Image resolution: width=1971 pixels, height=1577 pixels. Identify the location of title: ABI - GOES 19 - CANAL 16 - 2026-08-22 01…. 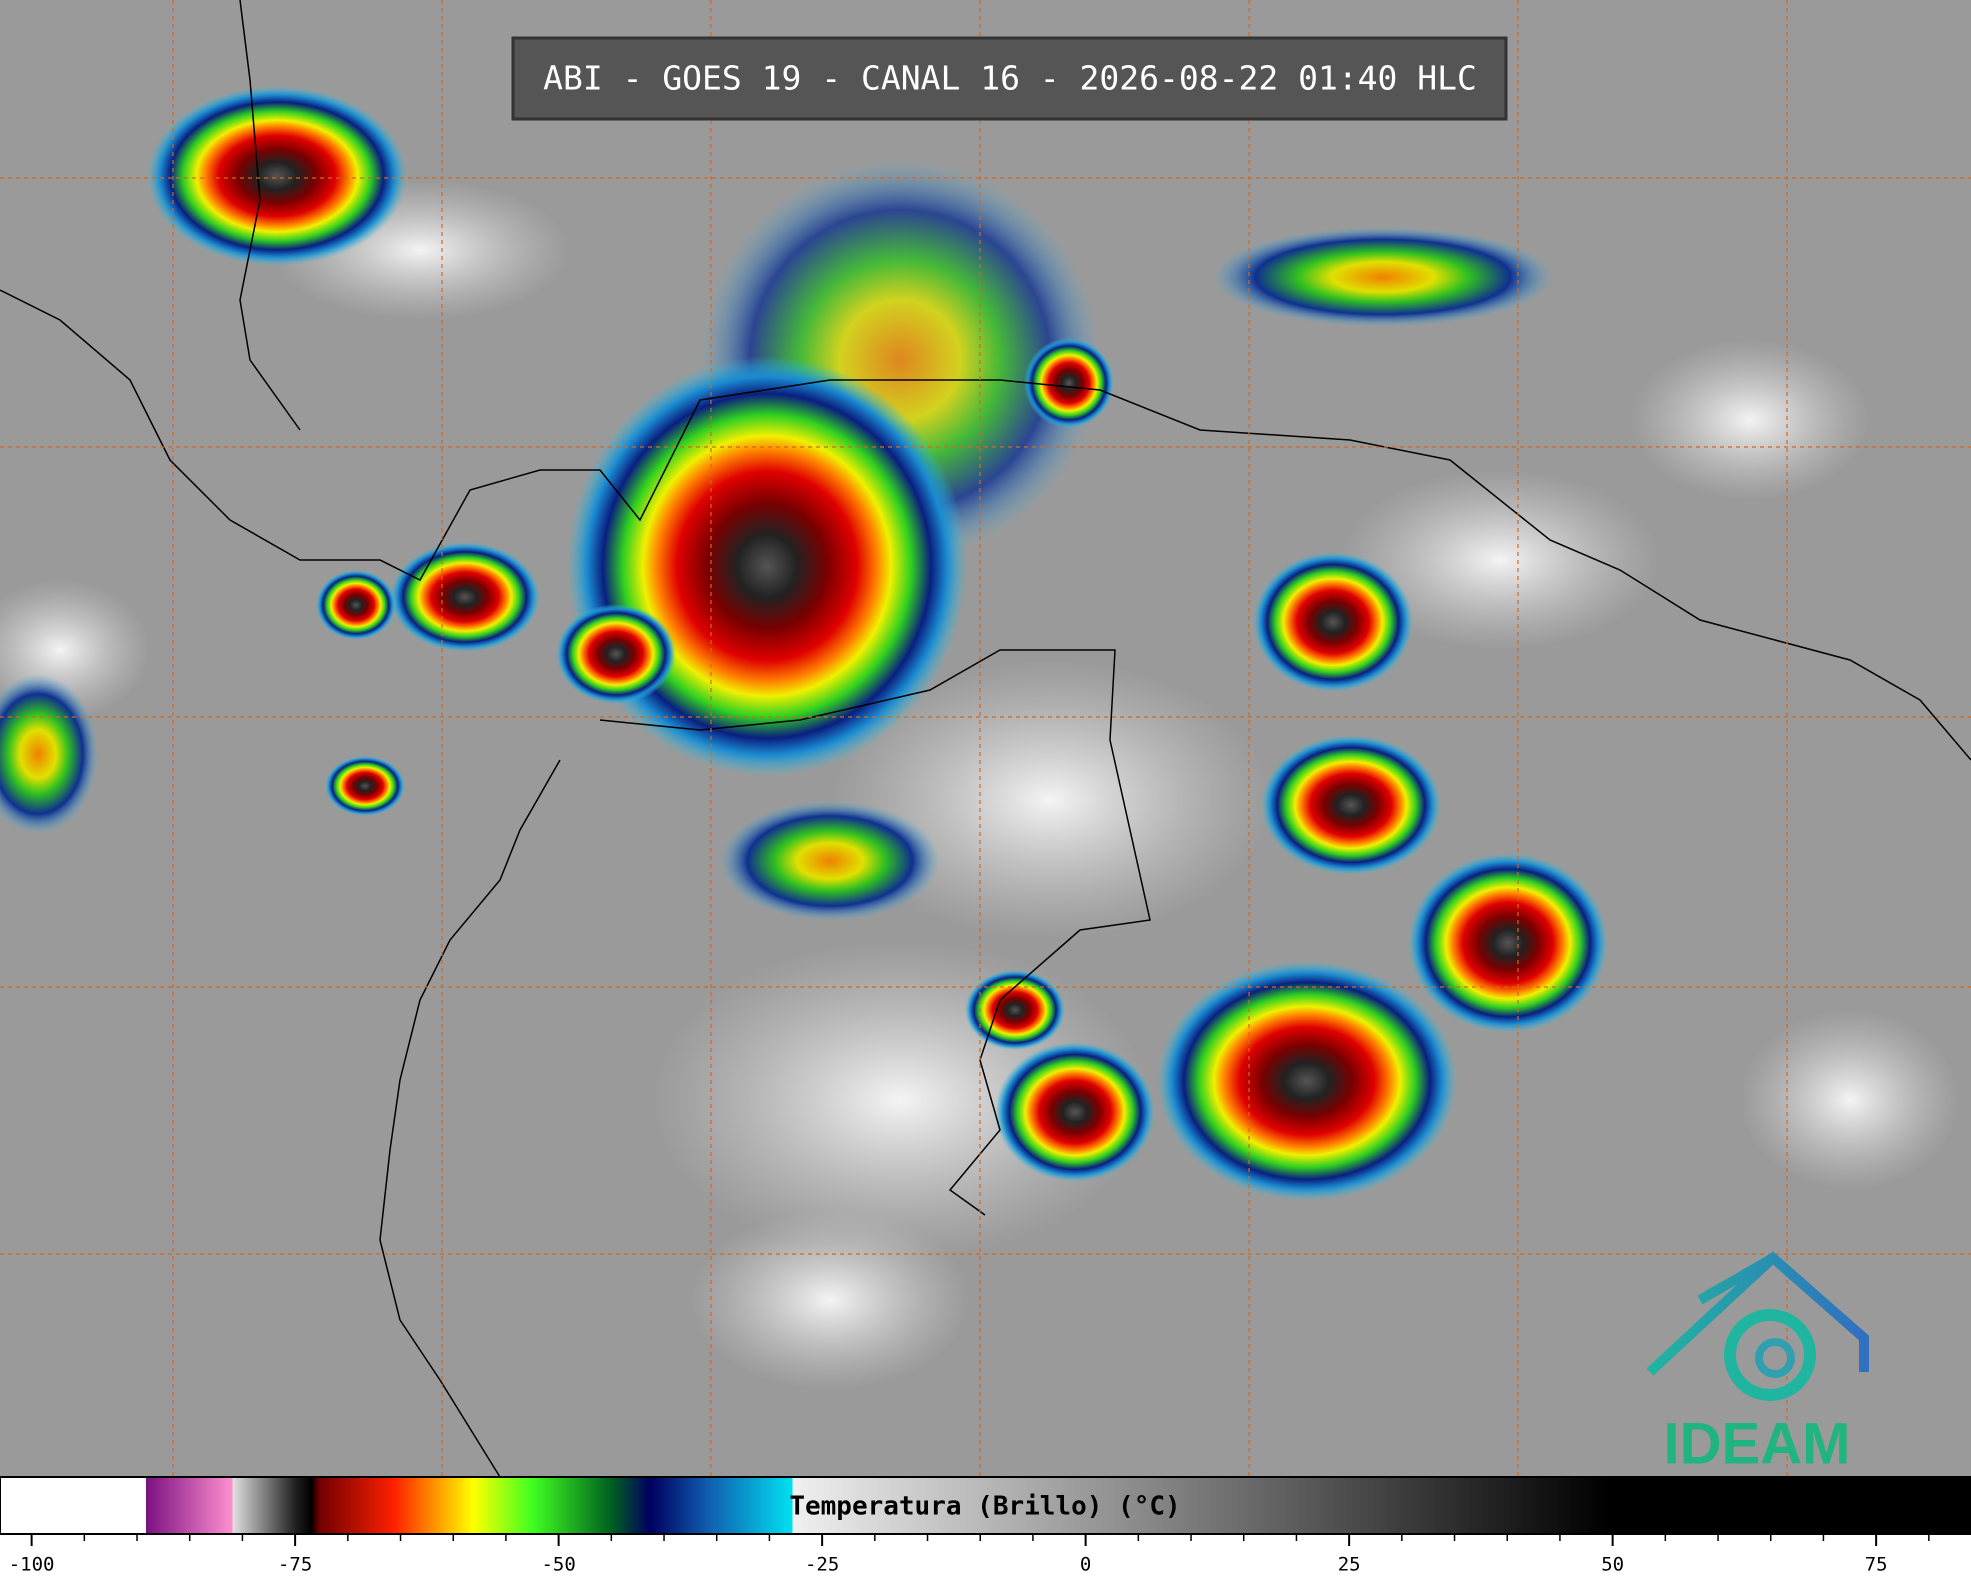
(1010, 78).